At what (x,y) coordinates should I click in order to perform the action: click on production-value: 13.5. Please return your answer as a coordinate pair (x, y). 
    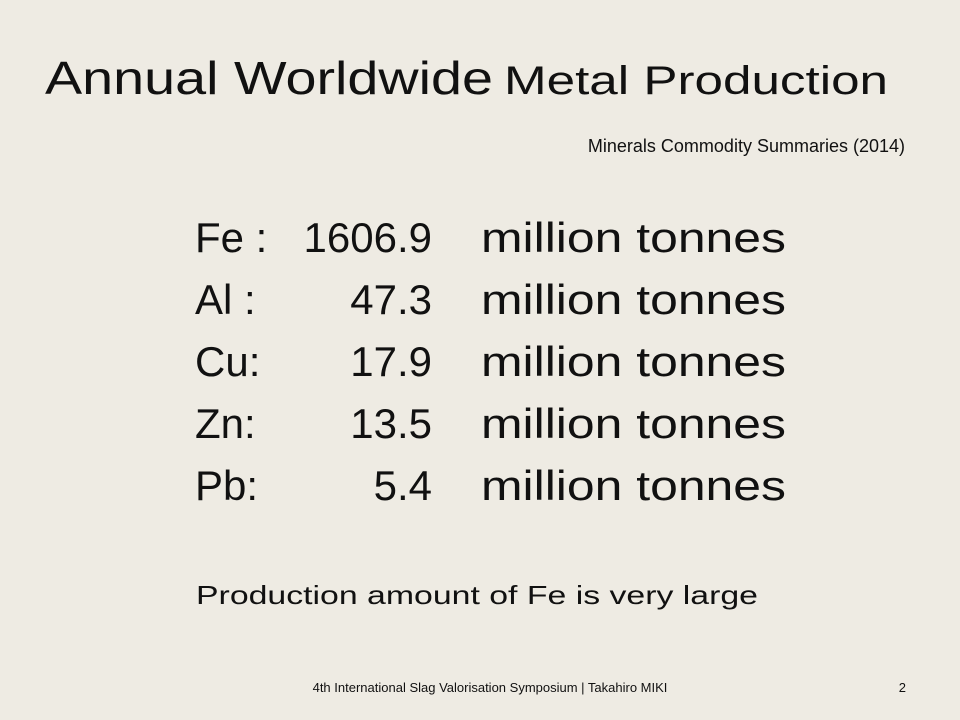
    Looking at the image, I should click on (391, 423).